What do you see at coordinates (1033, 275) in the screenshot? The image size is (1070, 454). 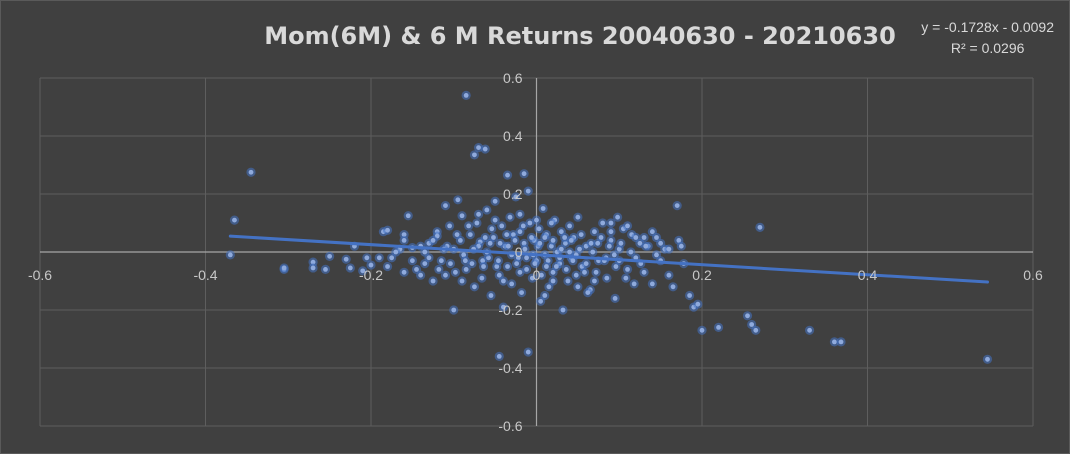 I see `x-tick-label: 0.6` at bounding box center [1033, 275].